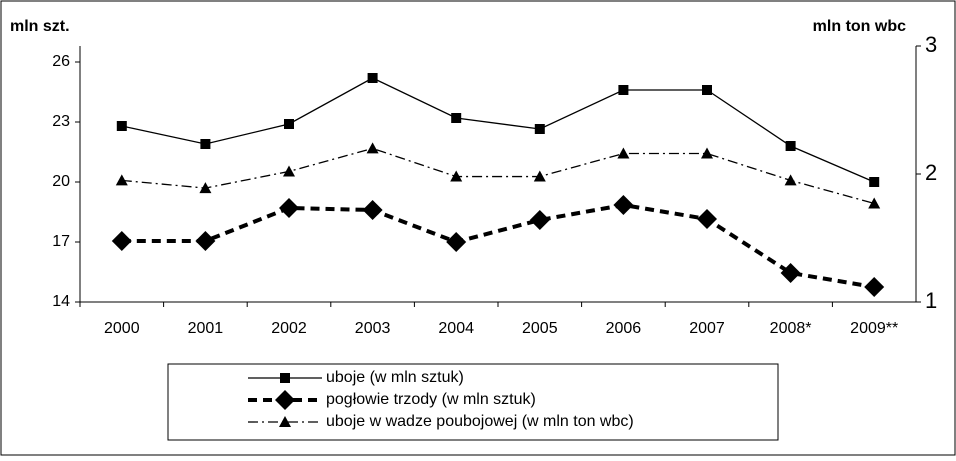 The width and height of the screenshot is (956, 461). I want to click on x-tick-label: 2000, so click(122, 328).